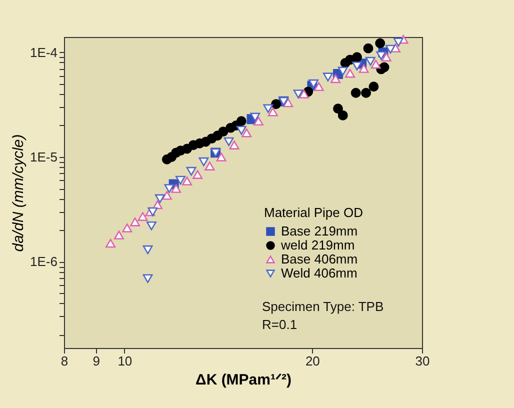  I want to click on legend-label: Base 406mm, so click(319, 259).